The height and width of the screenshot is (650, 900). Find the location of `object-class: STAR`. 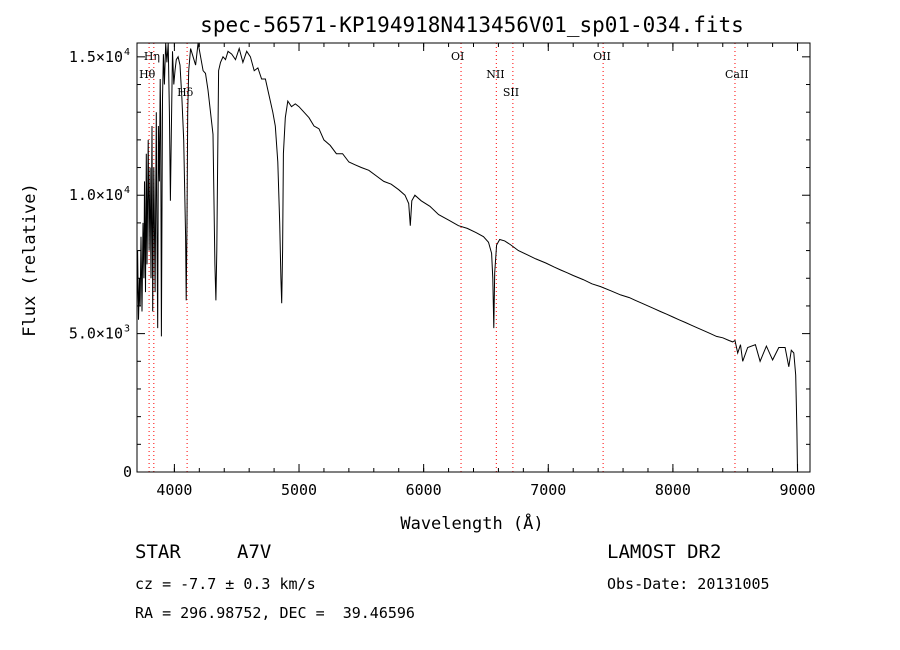

object-class: STAR is located at coordinates (158, 552).